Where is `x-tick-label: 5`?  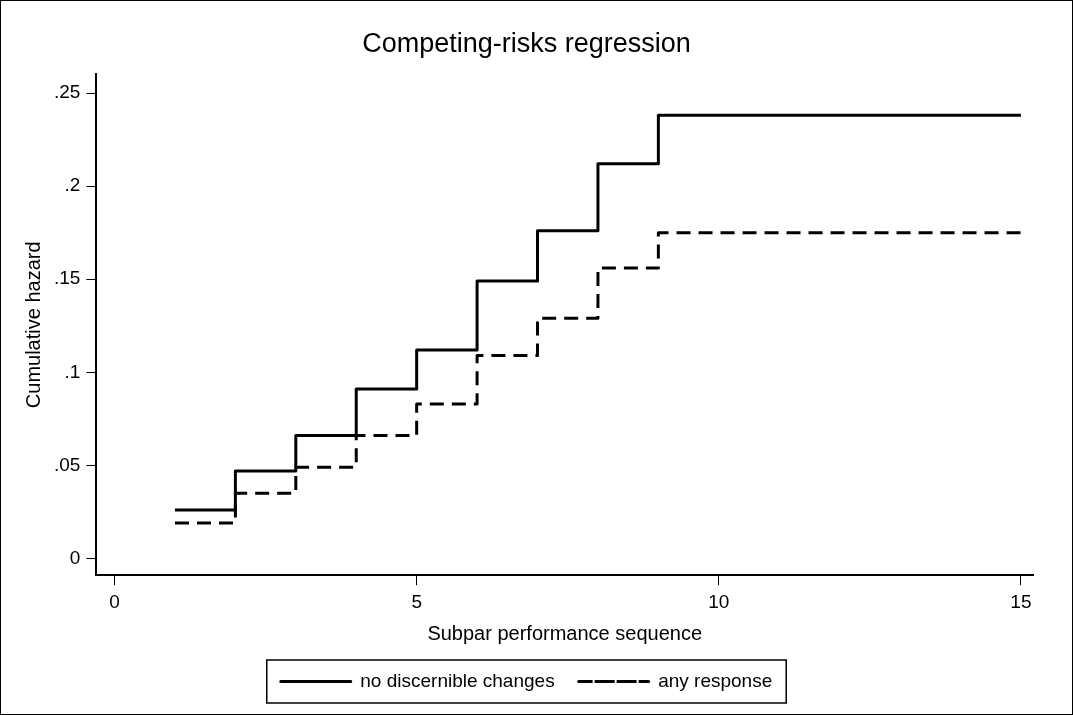
x-tick-label: 5 is located at coordinates (416, 601).